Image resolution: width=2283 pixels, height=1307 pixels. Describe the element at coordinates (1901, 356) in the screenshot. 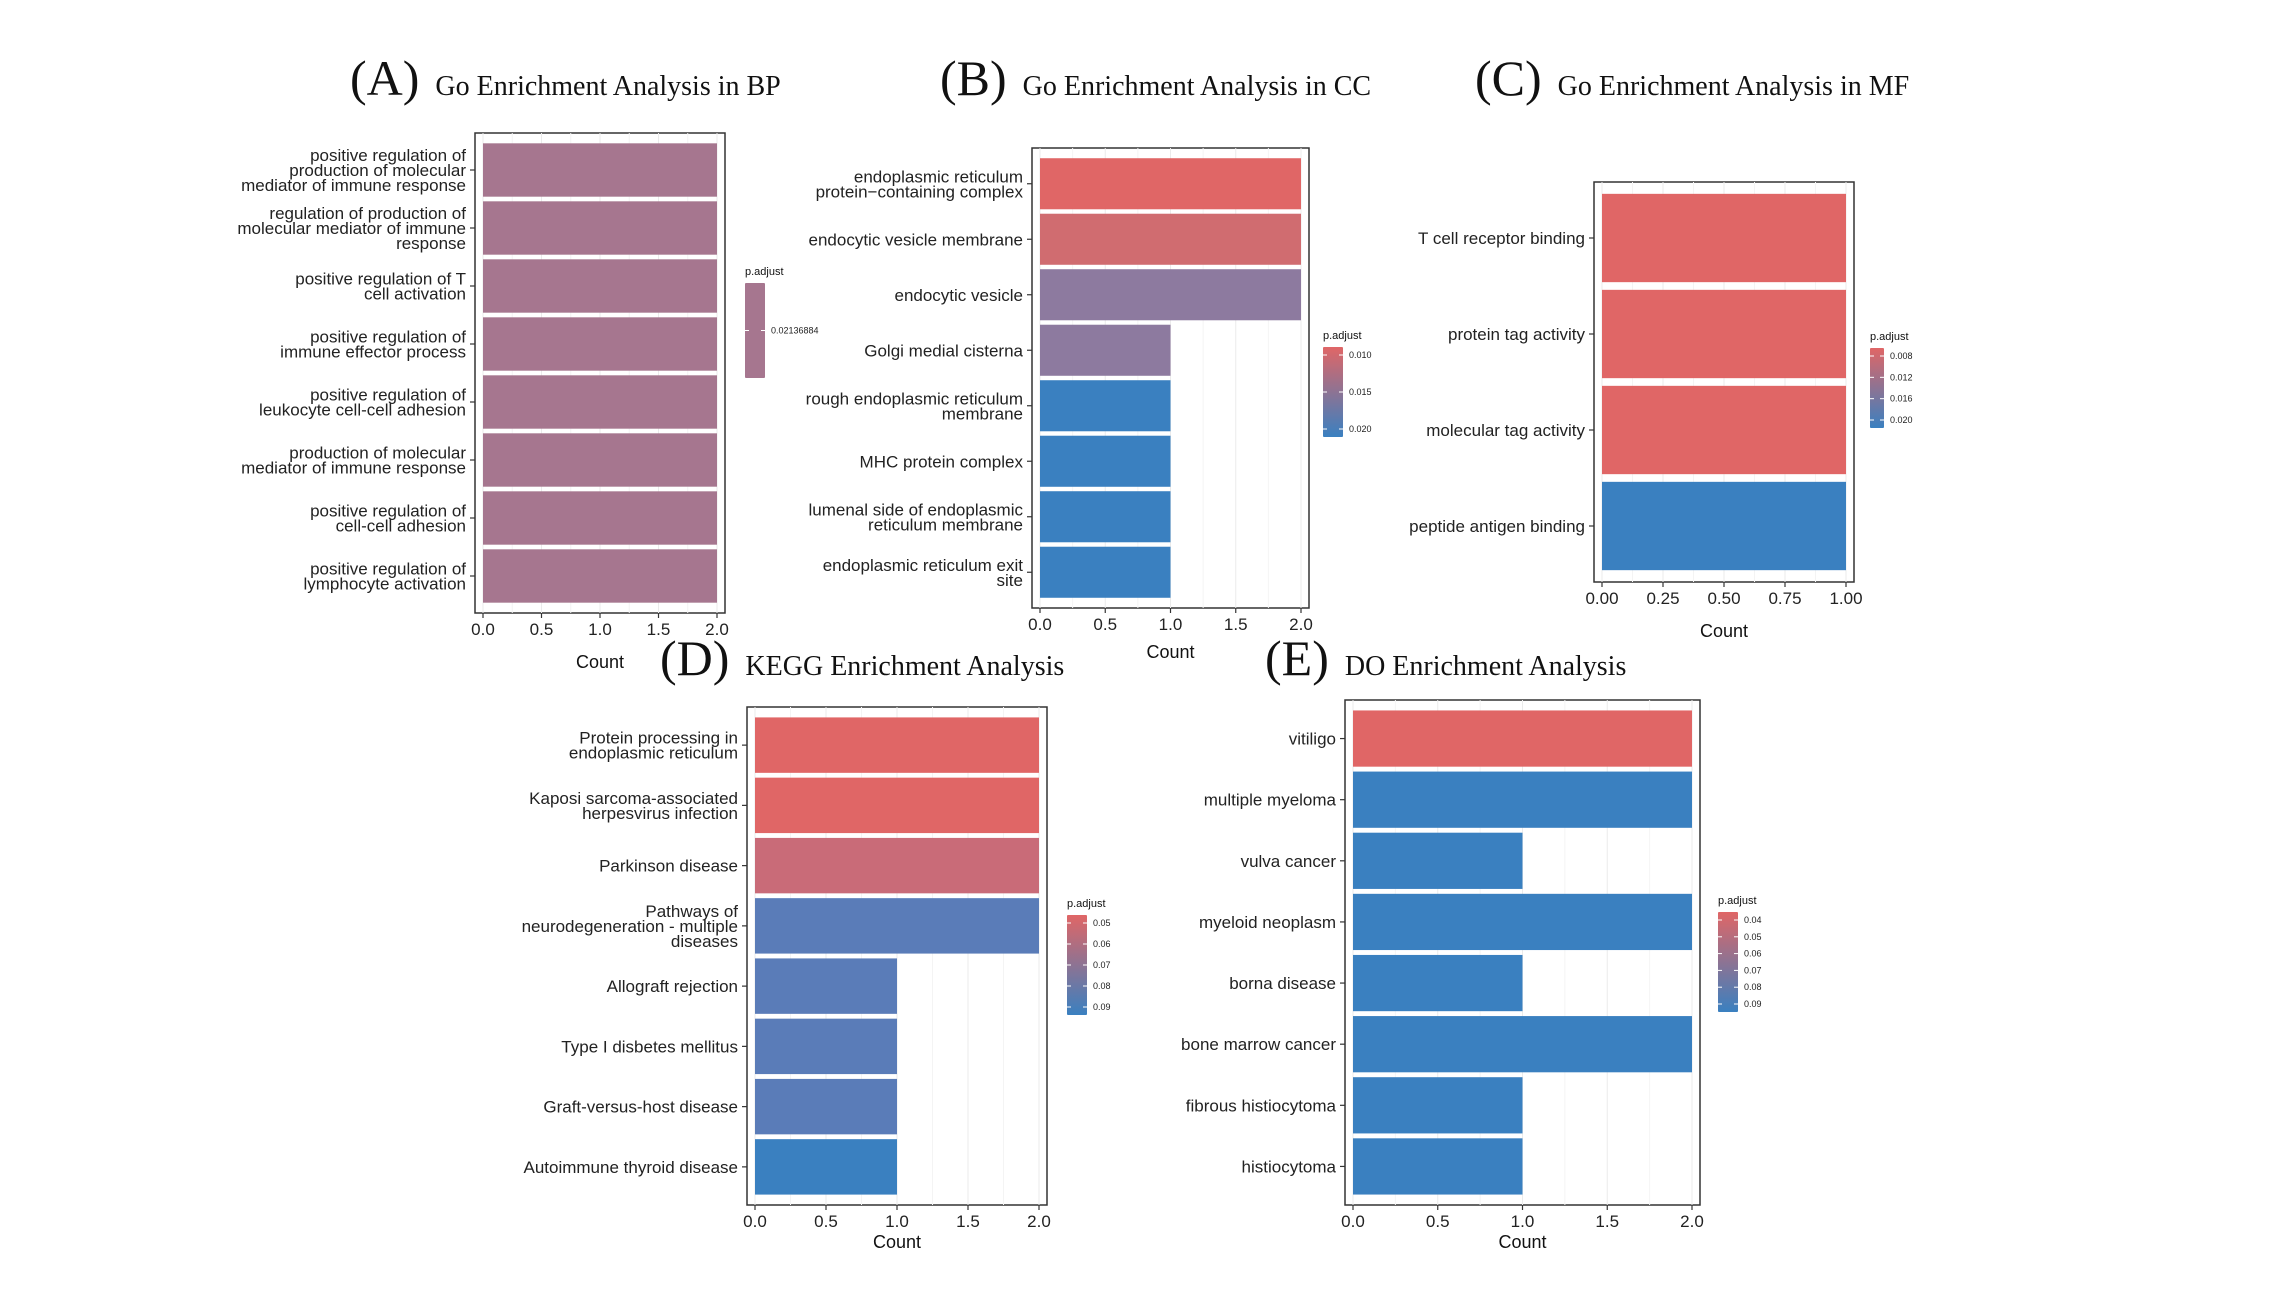

I see `legend-tick-label: 0.008` at that location.